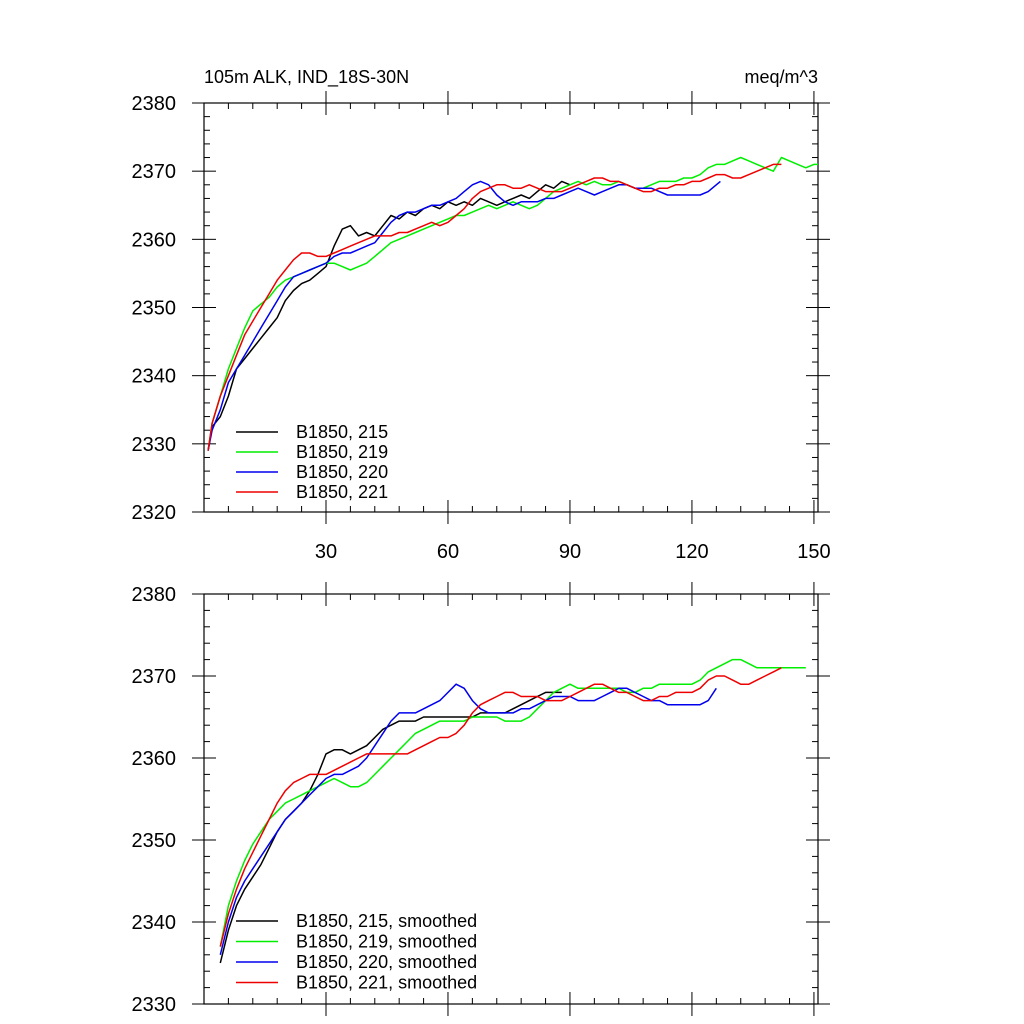 The image size is (1024, 1024). Describe the element at coordinates (386, 942) in the screenshot. I see `legend-label: B1850, 219, smoothed` at that location.